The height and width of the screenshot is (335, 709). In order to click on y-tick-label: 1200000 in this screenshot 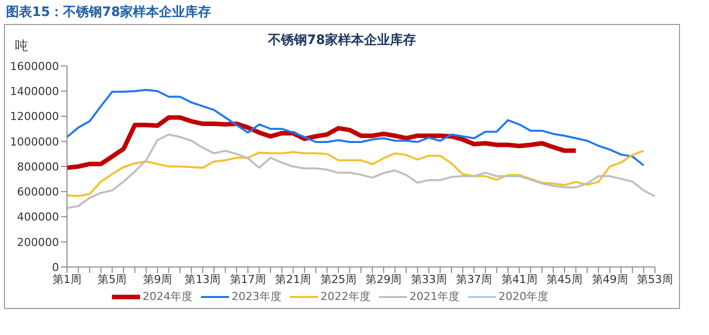, I will do `click(34, 117)`.